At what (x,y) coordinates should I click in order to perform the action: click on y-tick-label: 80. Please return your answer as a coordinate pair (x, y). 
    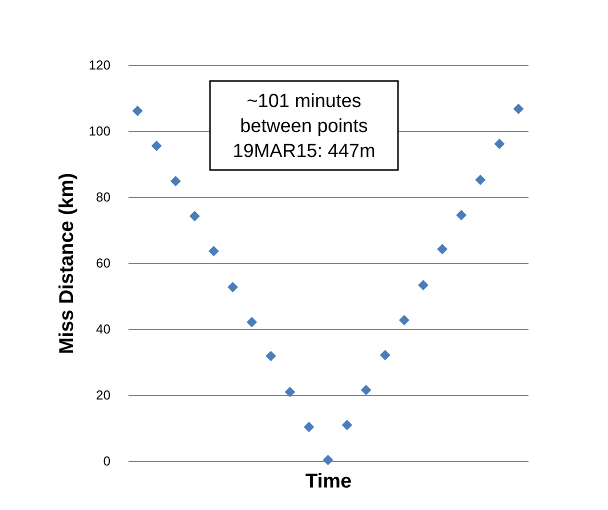
    Looking at the image, I should click on (103, 197).